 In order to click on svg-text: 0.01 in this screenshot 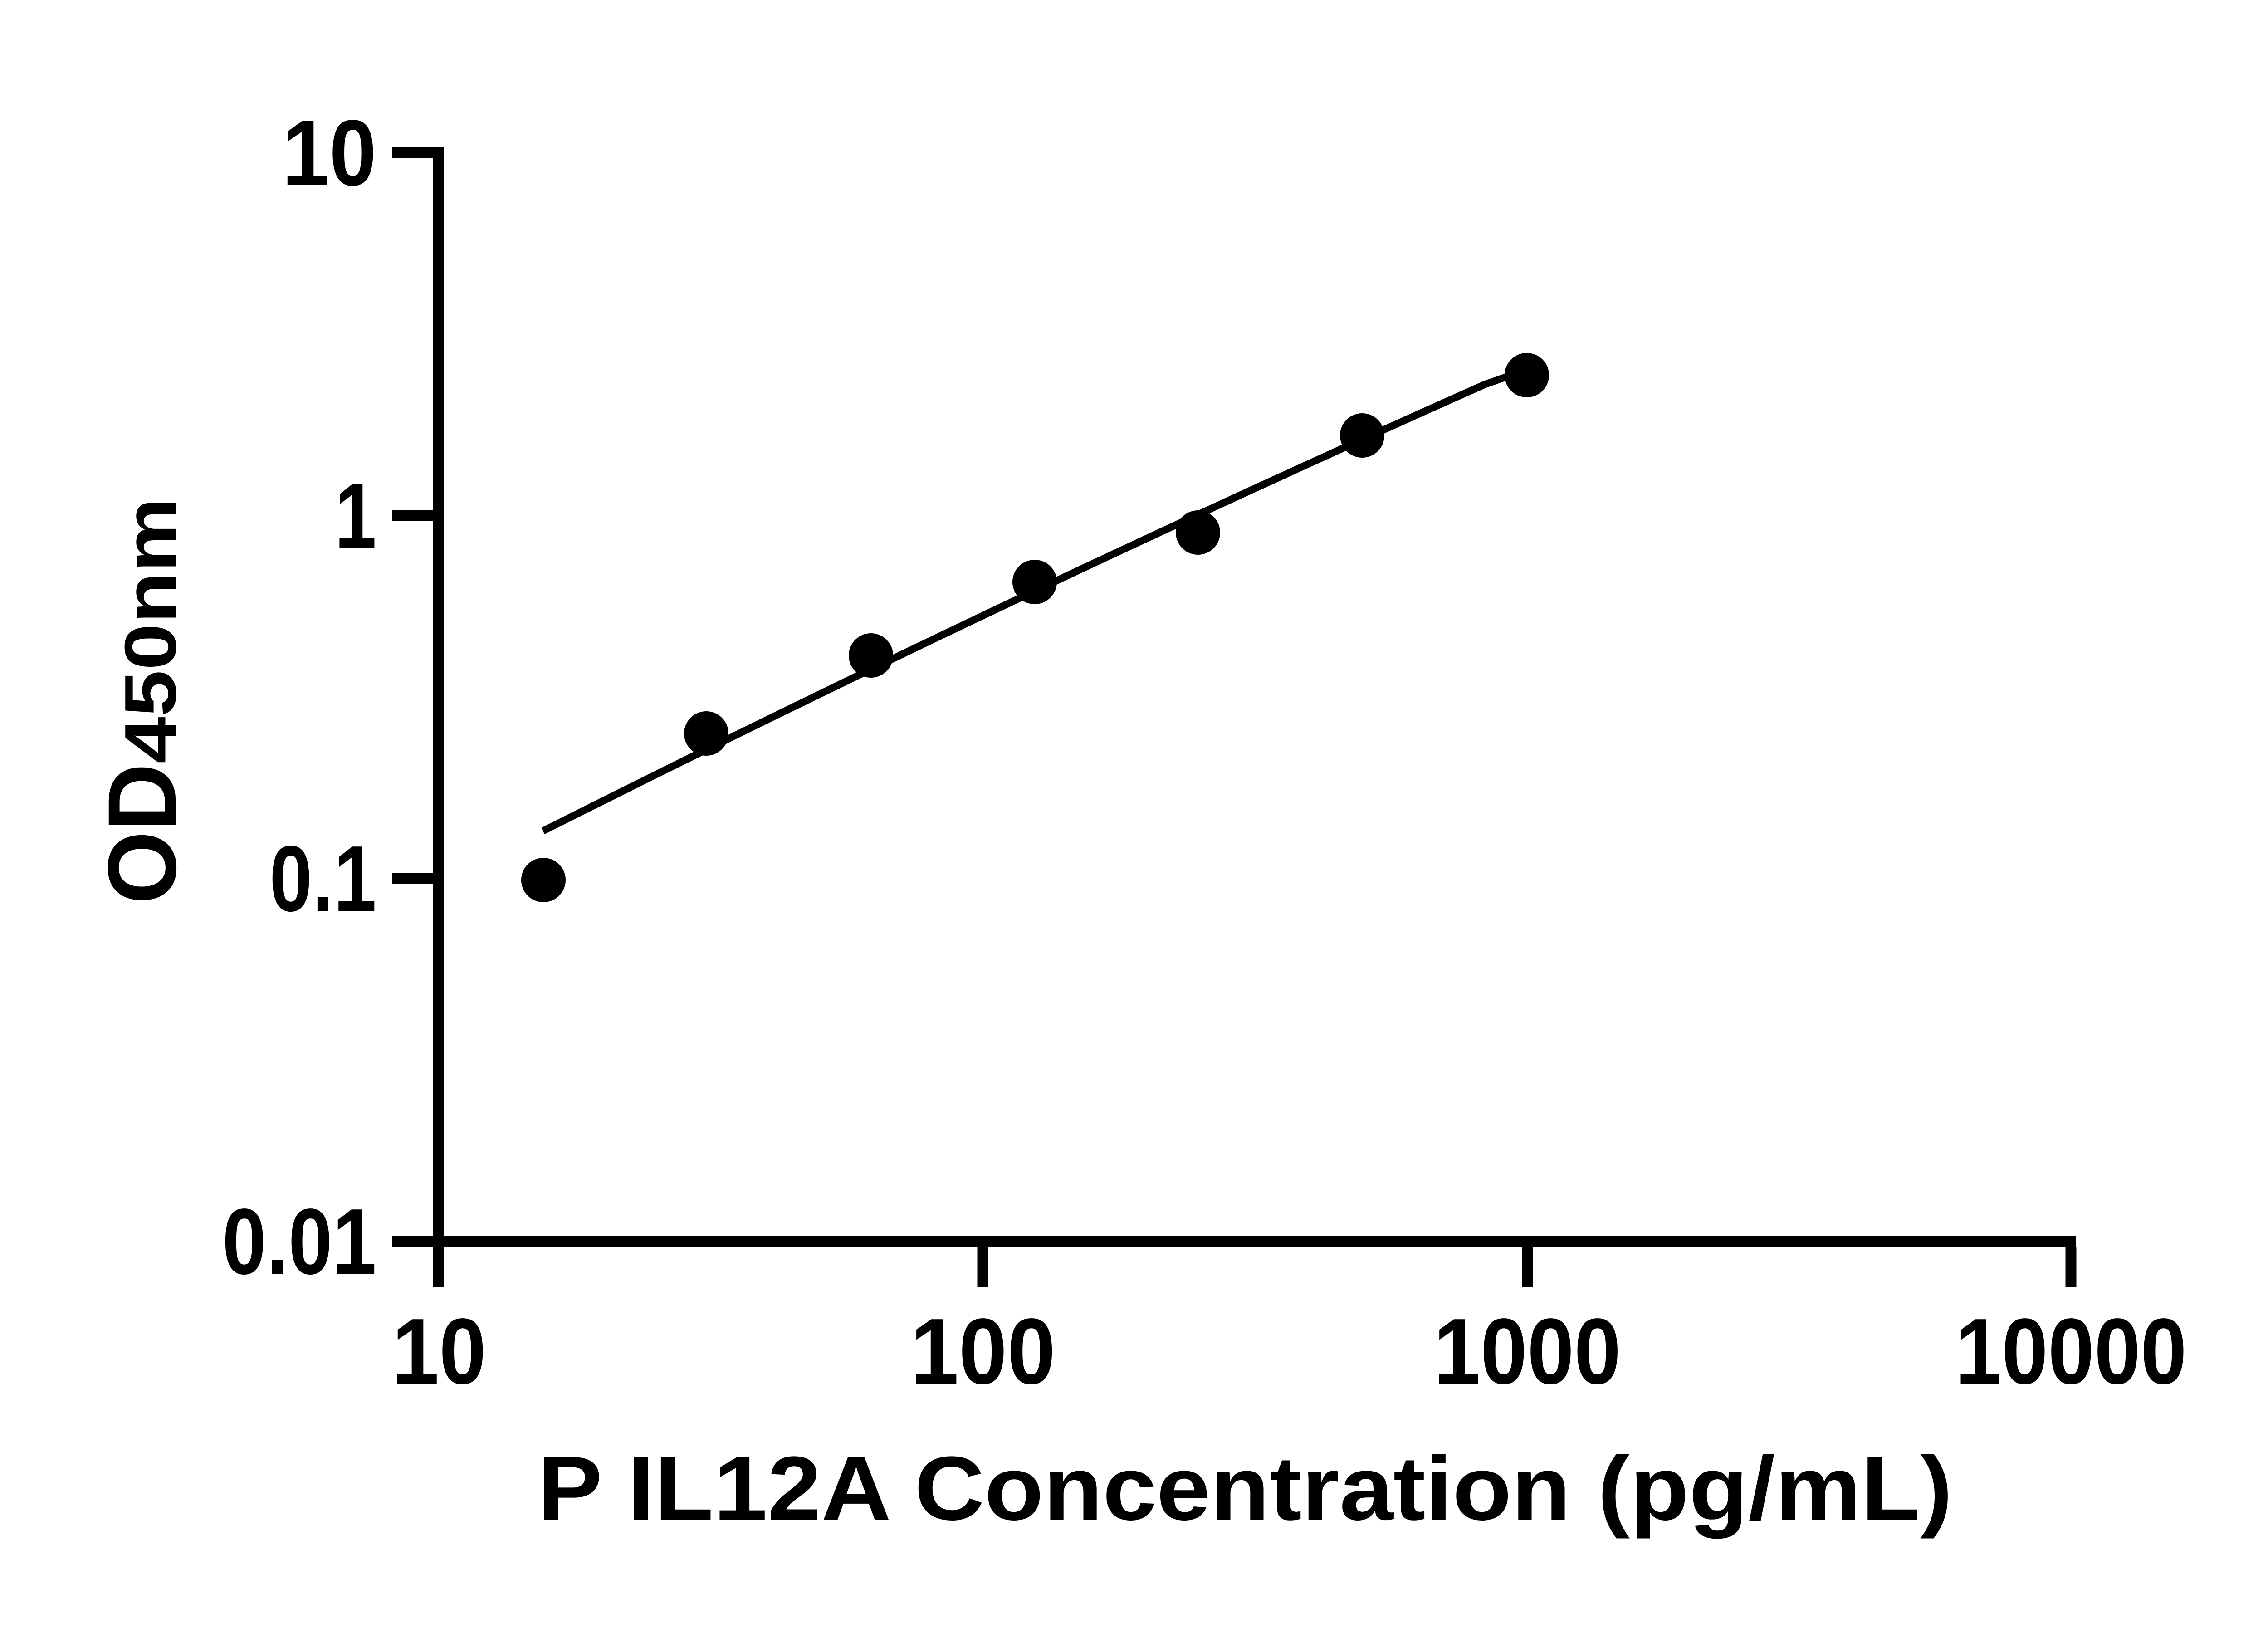, I will do `click(299, 1241)`.